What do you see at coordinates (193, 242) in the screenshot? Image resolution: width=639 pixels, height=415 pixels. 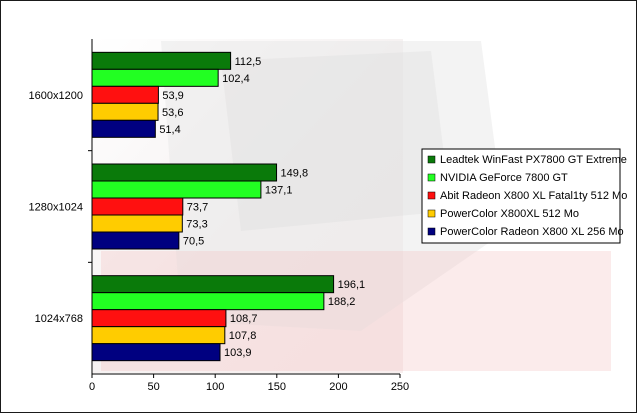 I see `data-label: 70,5` at bounding box center [193, 242].